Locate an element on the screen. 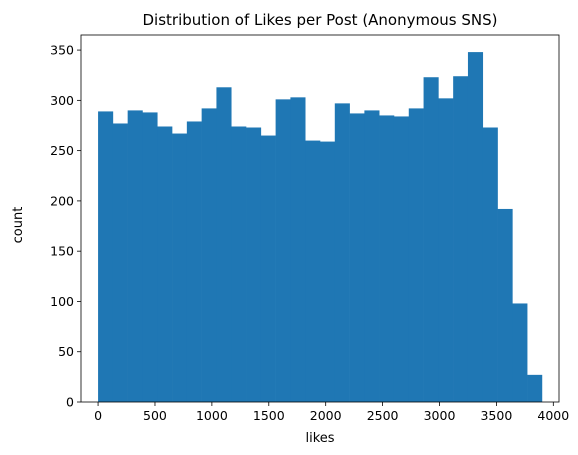 This screenshot has height=455, width=578. x-tick-label: 3500 is located at coordinates (496, 415).